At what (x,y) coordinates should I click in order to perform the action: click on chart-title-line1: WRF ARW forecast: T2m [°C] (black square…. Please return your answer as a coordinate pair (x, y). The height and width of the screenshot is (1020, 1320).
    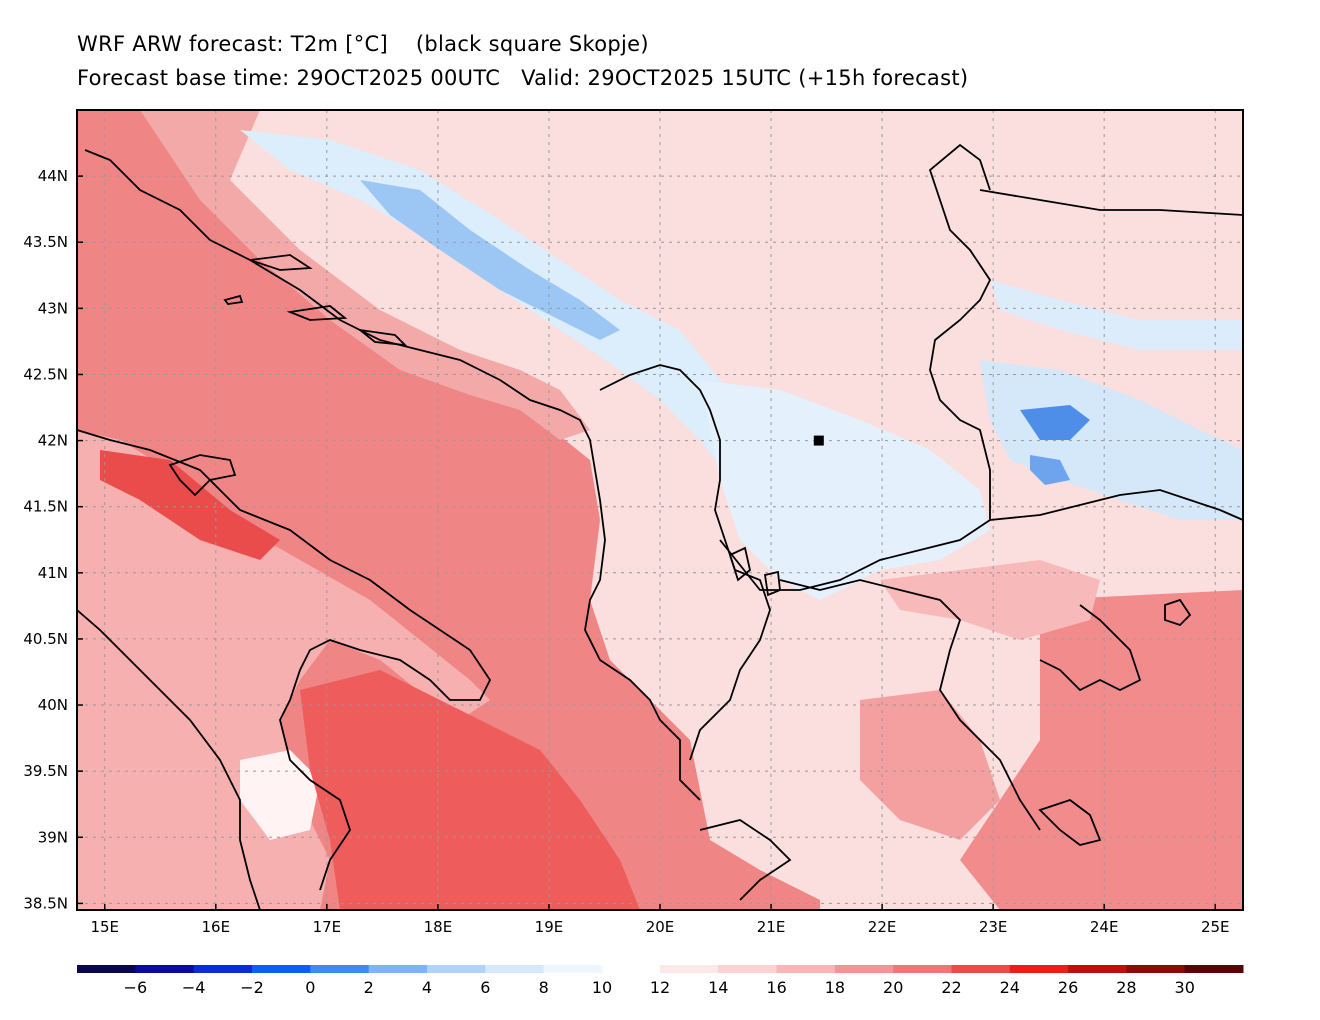
    Looking at the image, I should click on (363, 44).